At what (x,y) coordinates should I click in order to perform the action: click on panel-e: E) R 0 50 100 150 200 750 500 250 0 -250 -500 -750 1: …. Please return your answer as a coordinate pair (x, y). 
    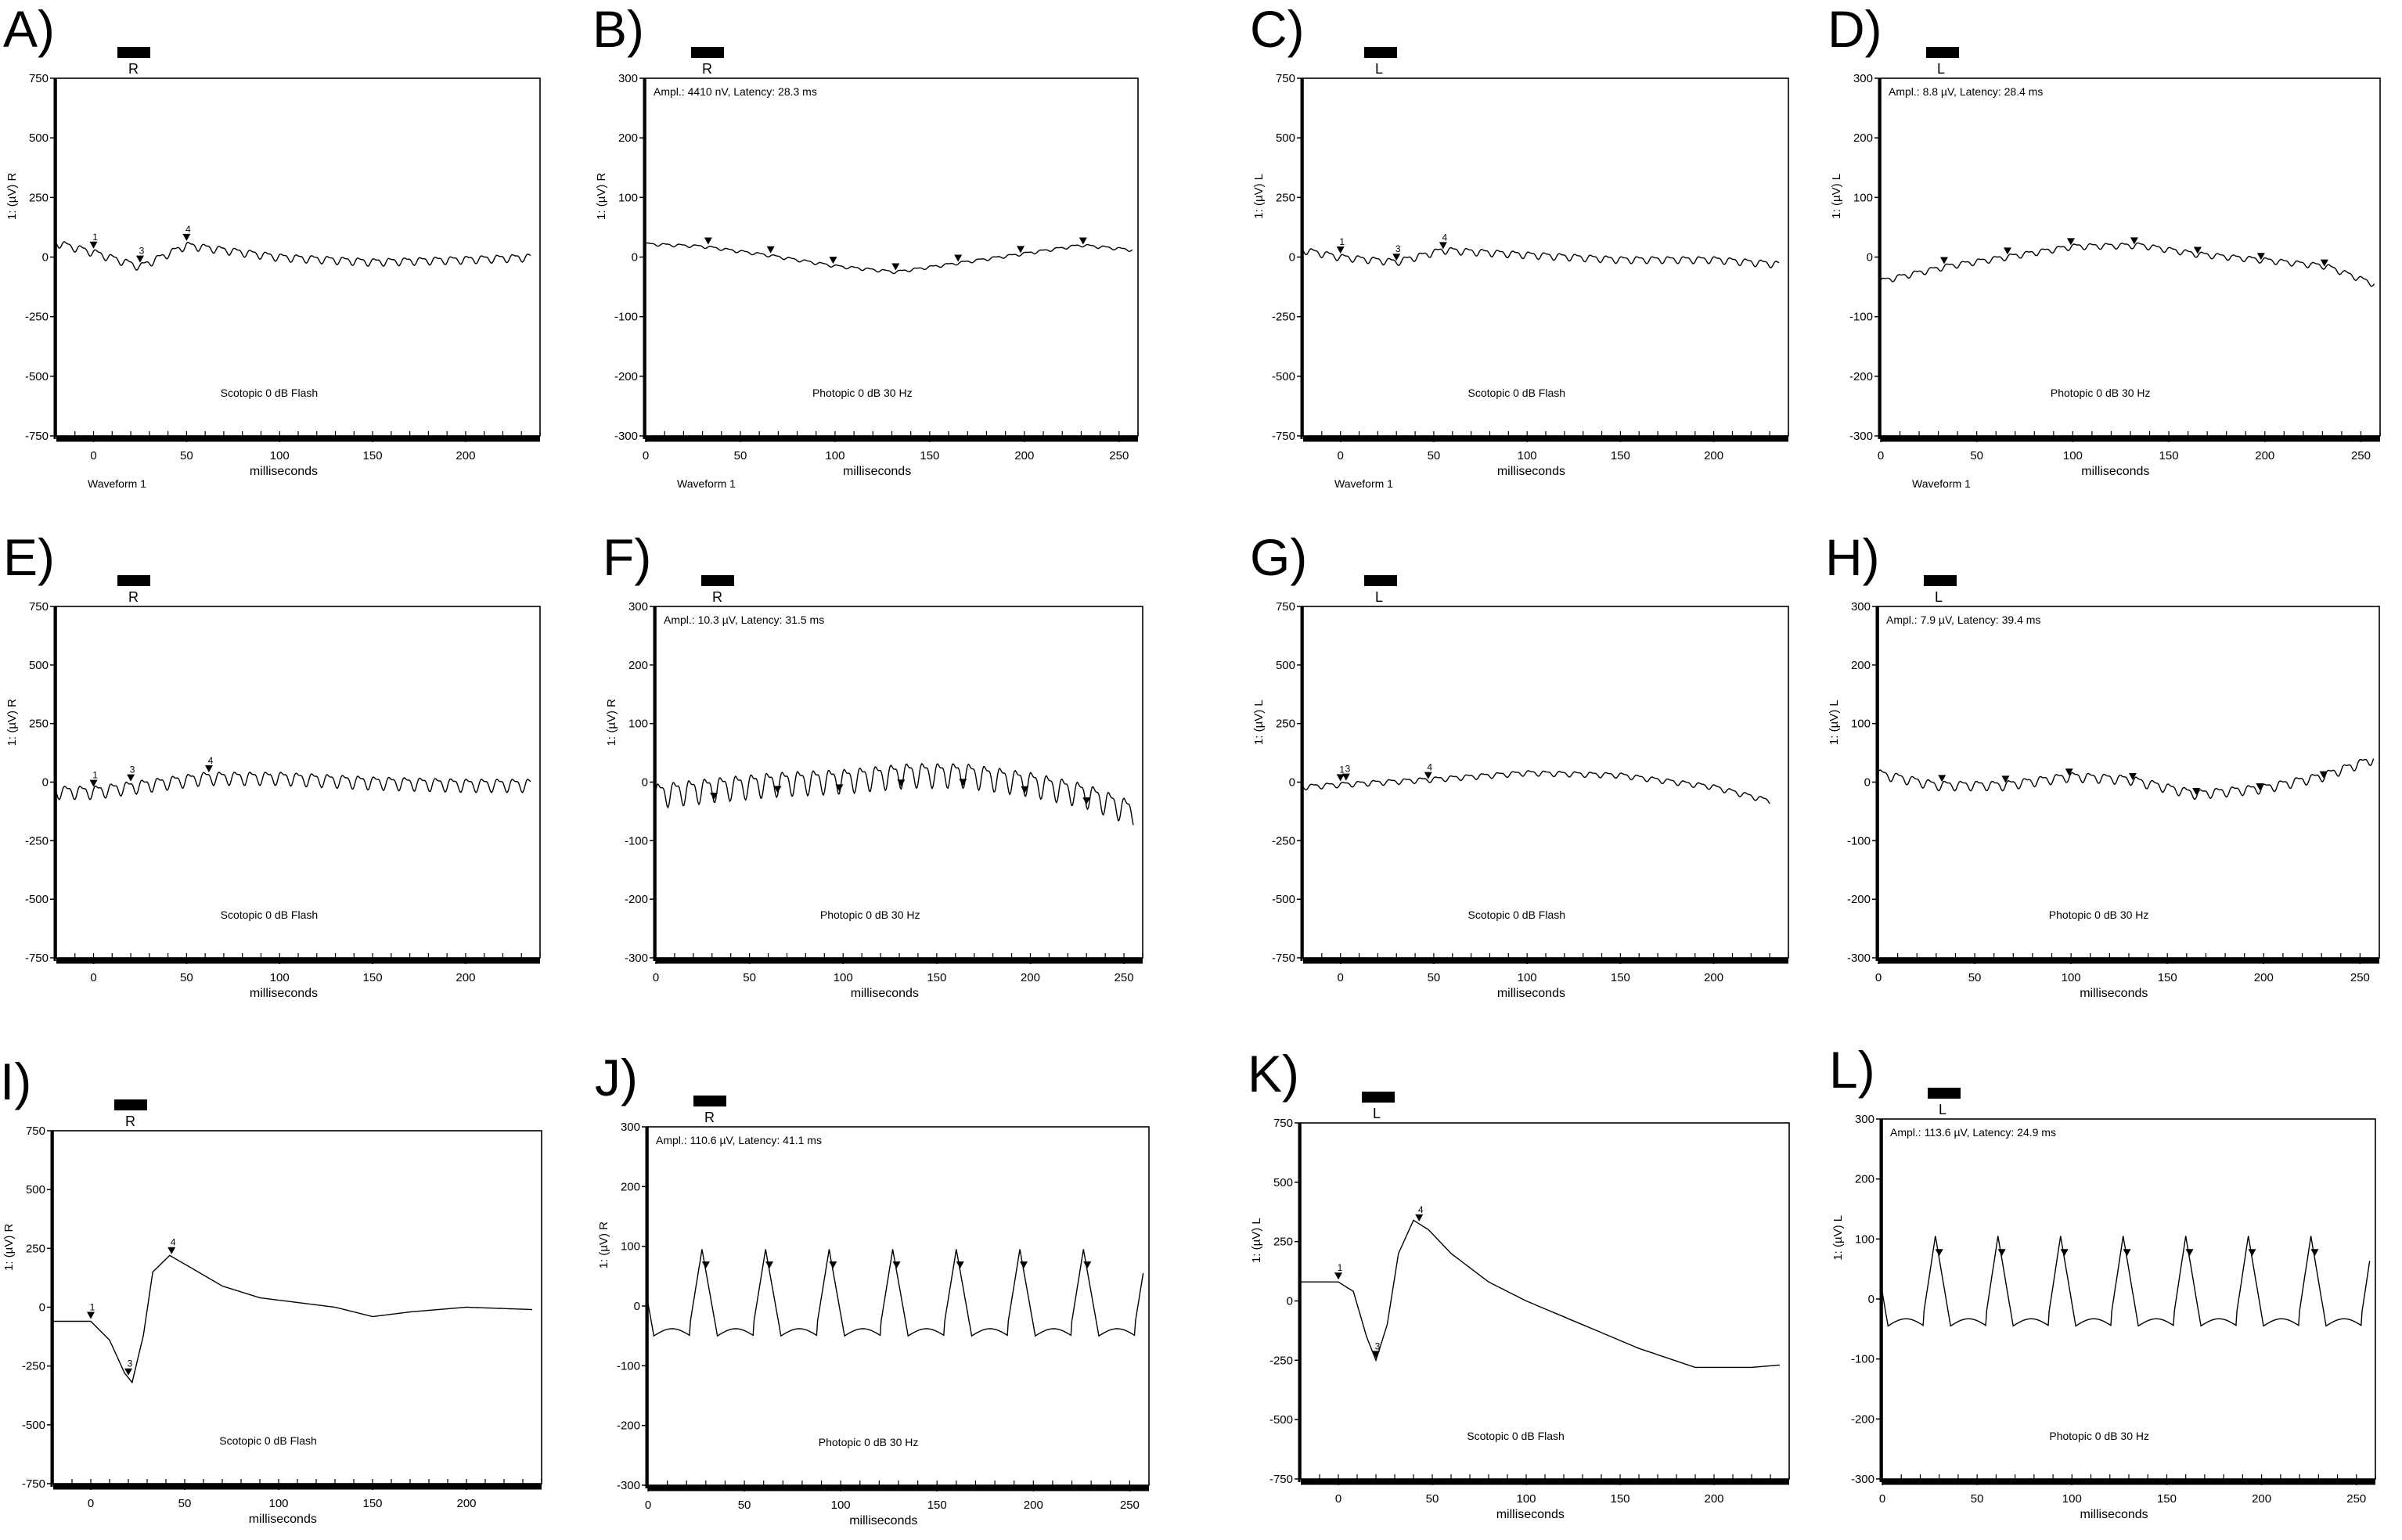
    Looking at the image, I should click on (272, 764).